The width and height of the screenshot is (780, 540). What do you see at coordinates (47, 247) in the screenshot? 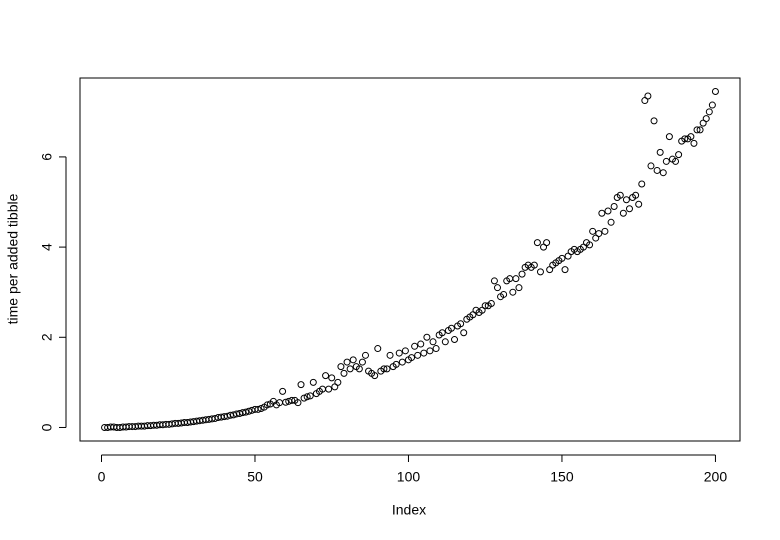
I see `y-tick-label: 4` at bounding box center [47, 247].